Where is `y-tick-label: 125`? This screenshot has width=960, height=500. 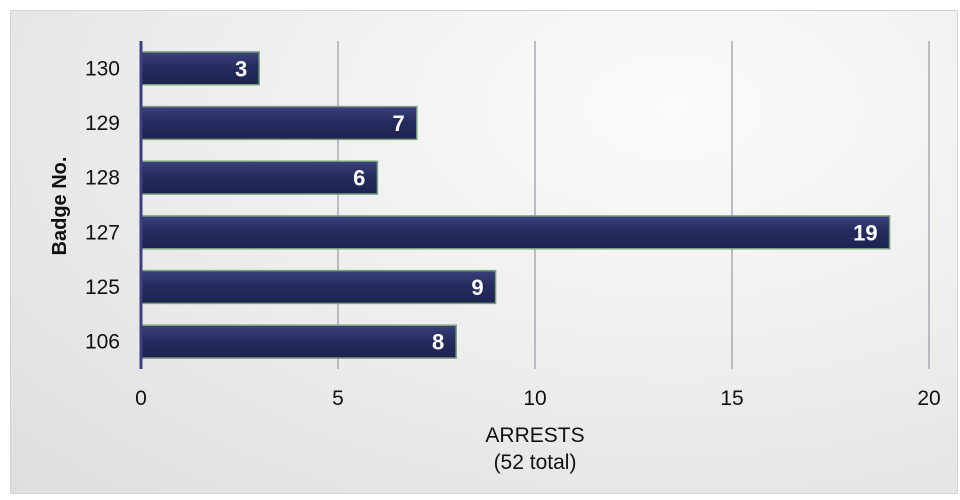 y-tick-label: 125 is located at coordinates (102, 287).